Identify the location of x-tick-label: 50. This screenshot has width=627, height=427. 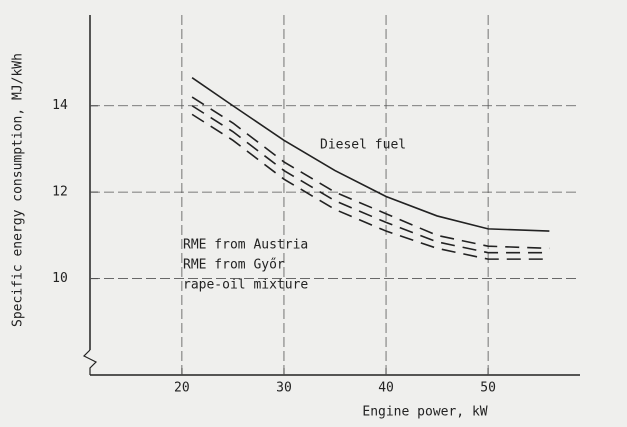
(488, 388).